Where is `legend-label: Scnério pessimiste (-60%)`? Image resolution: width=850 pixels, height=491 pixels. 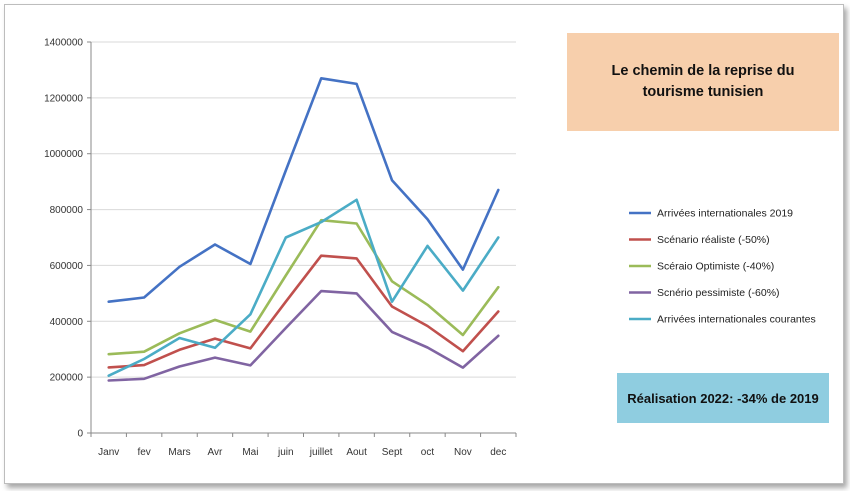 legend-label: Scnério pessimiste (-60%) is located at coordinates (718, 293).